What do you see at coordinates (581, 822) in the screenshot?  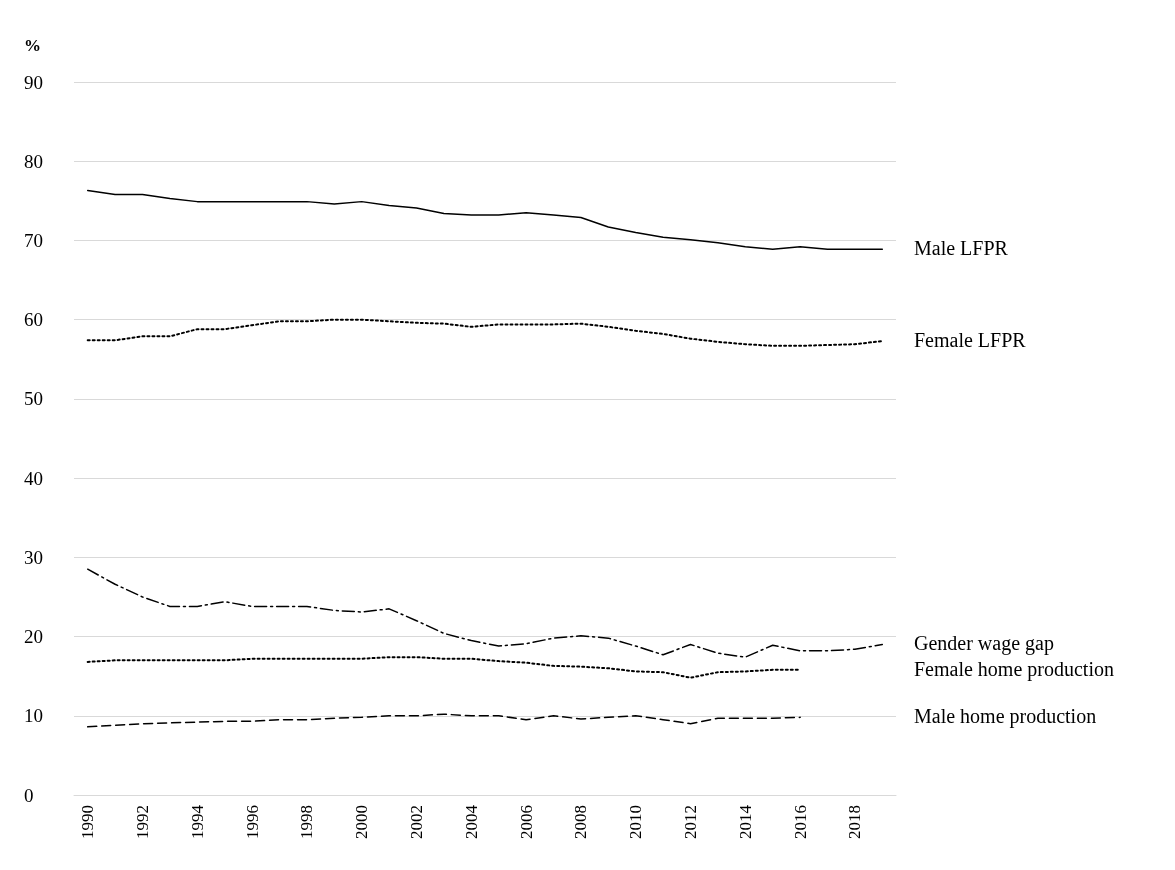 I see `x-tick-label: 2008` at bounding box center [581, 822].